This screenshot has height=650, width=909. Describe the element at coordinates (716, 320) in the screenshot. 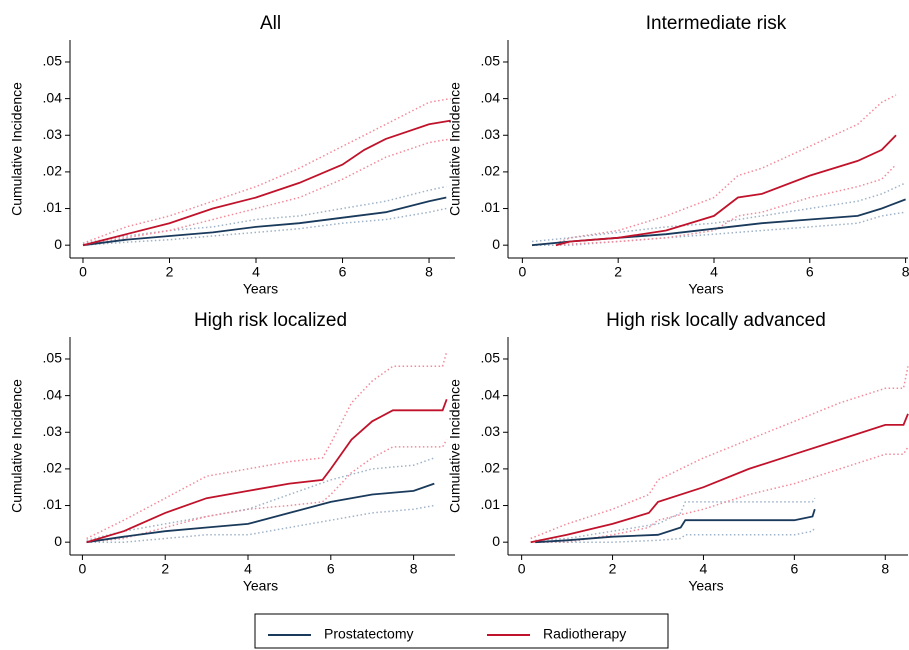

I see `panel-title: High risk locally advanced` at that location.